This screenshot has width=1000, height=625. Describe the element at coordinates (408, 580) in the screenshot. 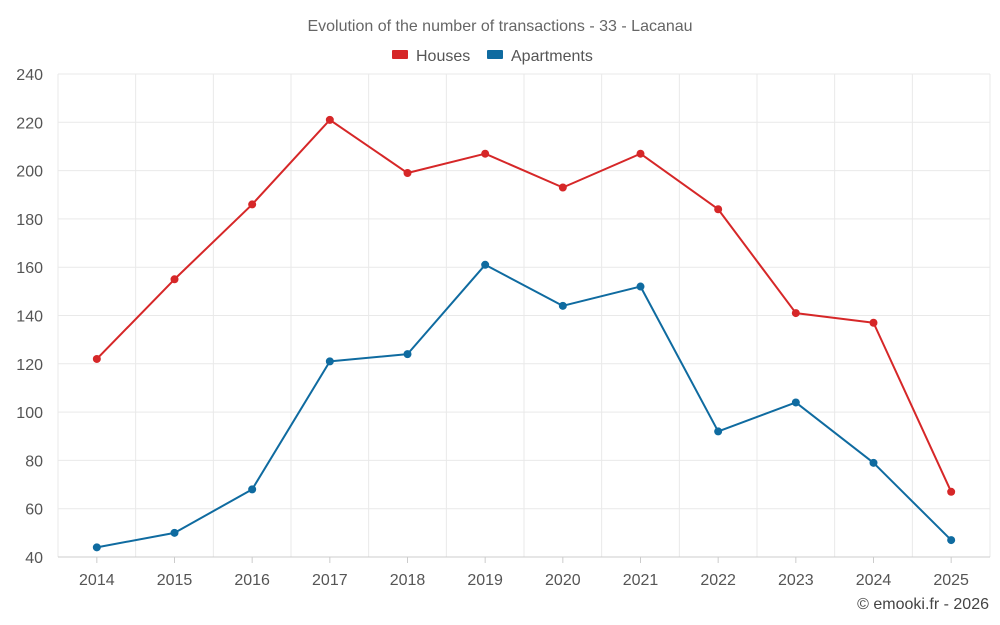

I see `x-tick-label: 2018` at that location.